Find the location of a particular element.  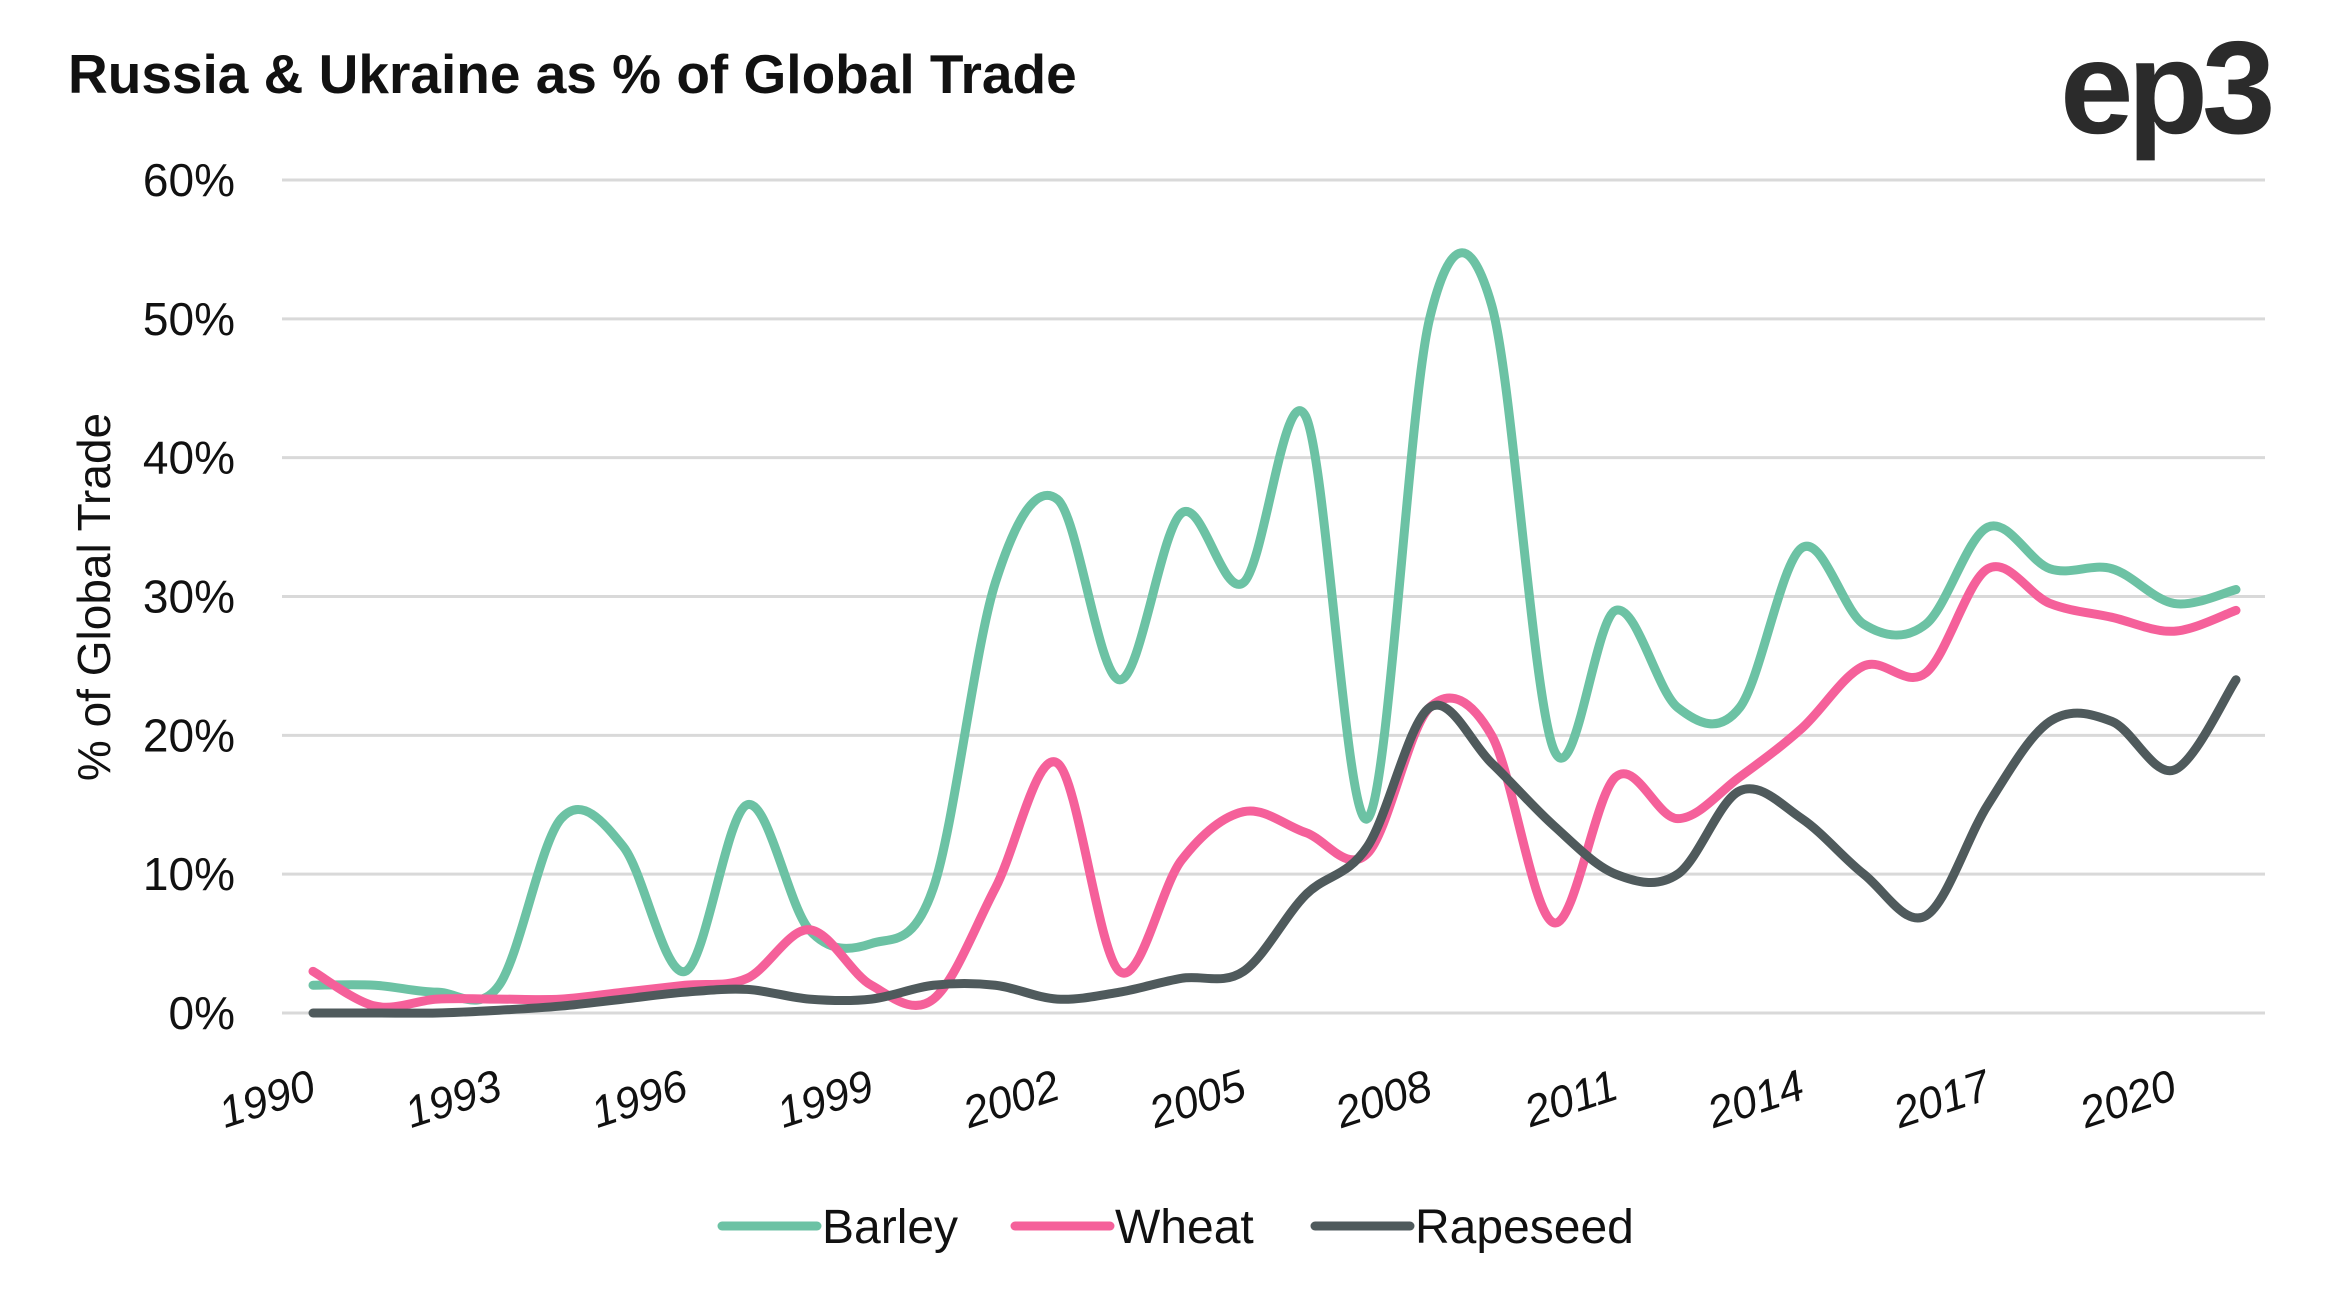

y-axis-ticks: 0% 10% 20% 30% 40% 50% 60% is located at coordinates (189, 596).